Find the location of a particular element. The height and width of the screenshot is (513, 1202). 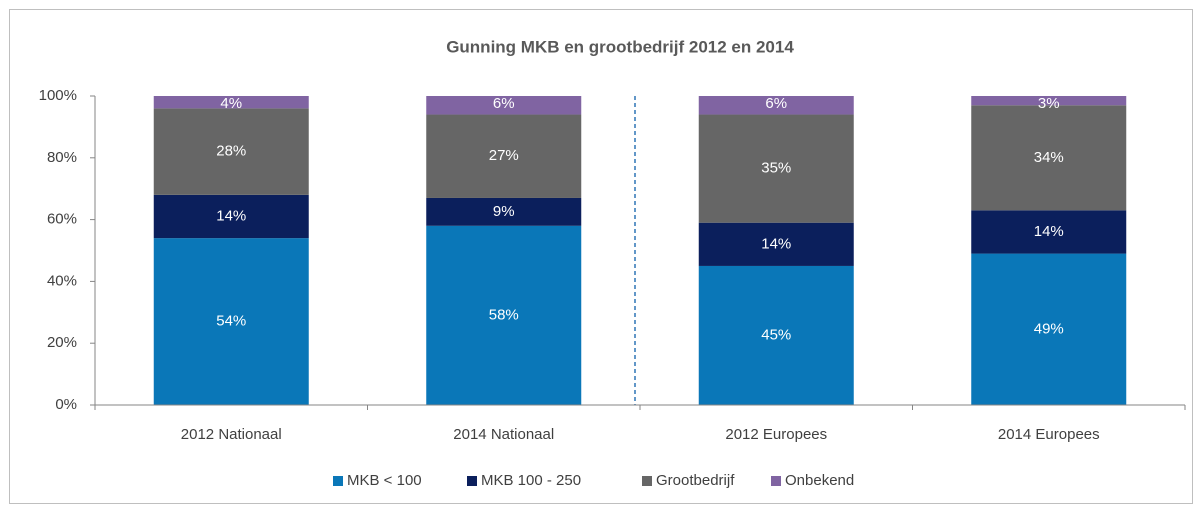

legend-label: MKB < 100 is located at coordinates (384, 480).